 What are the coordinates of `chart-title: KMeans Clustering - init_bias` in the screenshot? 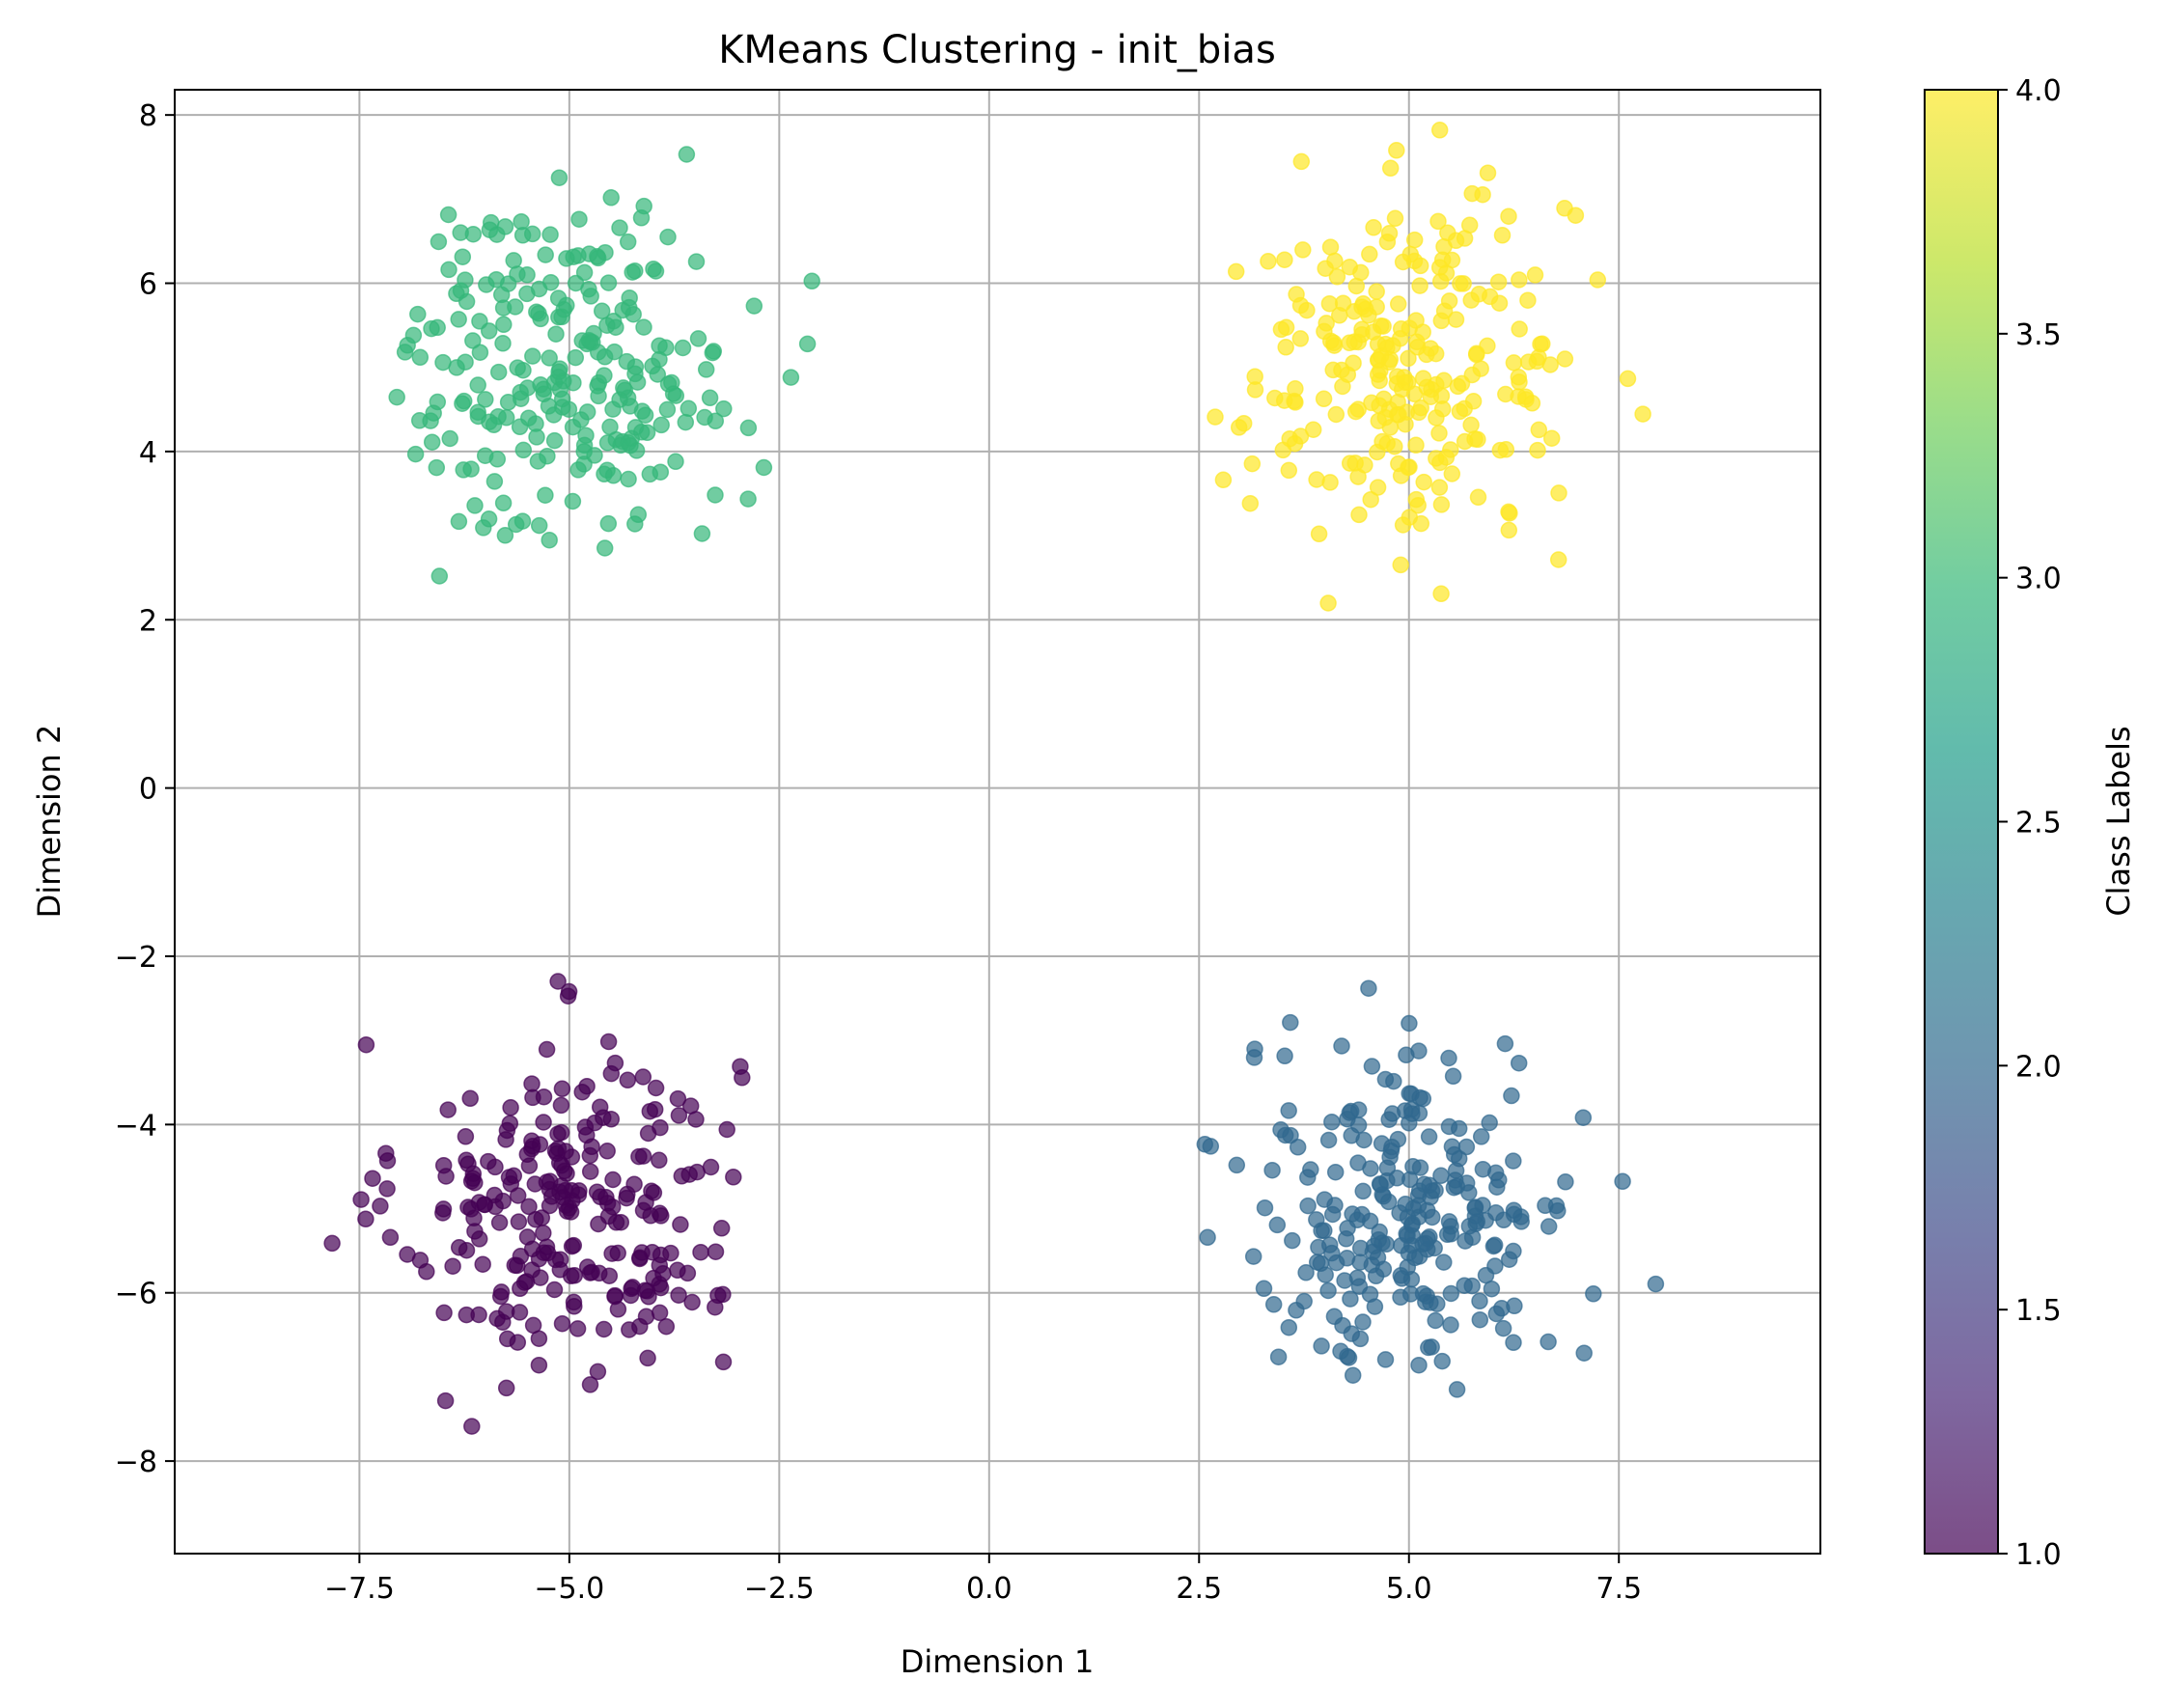 It's located at (997, 50).